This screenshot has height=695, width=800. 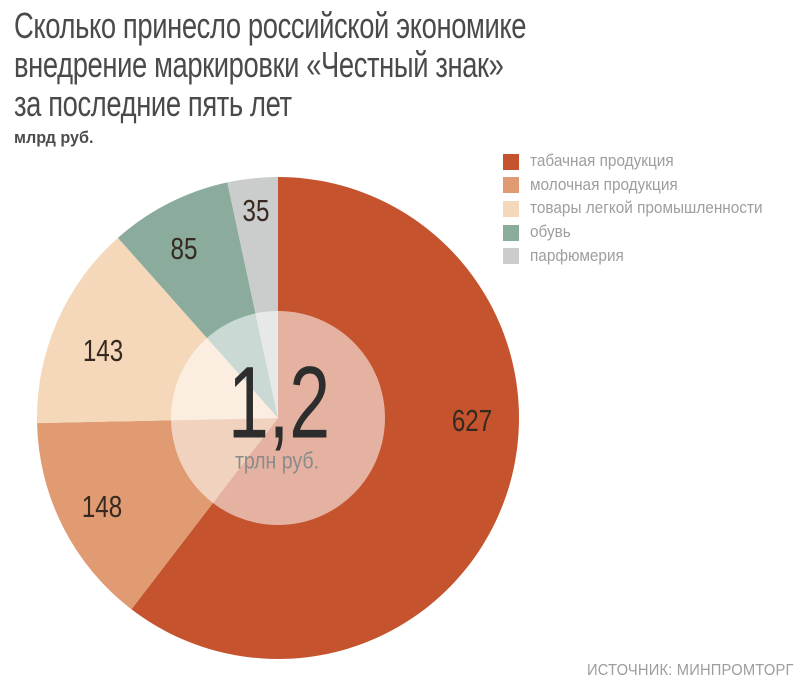 What do you see at coordinates (270, 25) in the screenshot?
I see `page-title-line-1: Сколько принесло российской экономике` at bounding box center [270, 25].